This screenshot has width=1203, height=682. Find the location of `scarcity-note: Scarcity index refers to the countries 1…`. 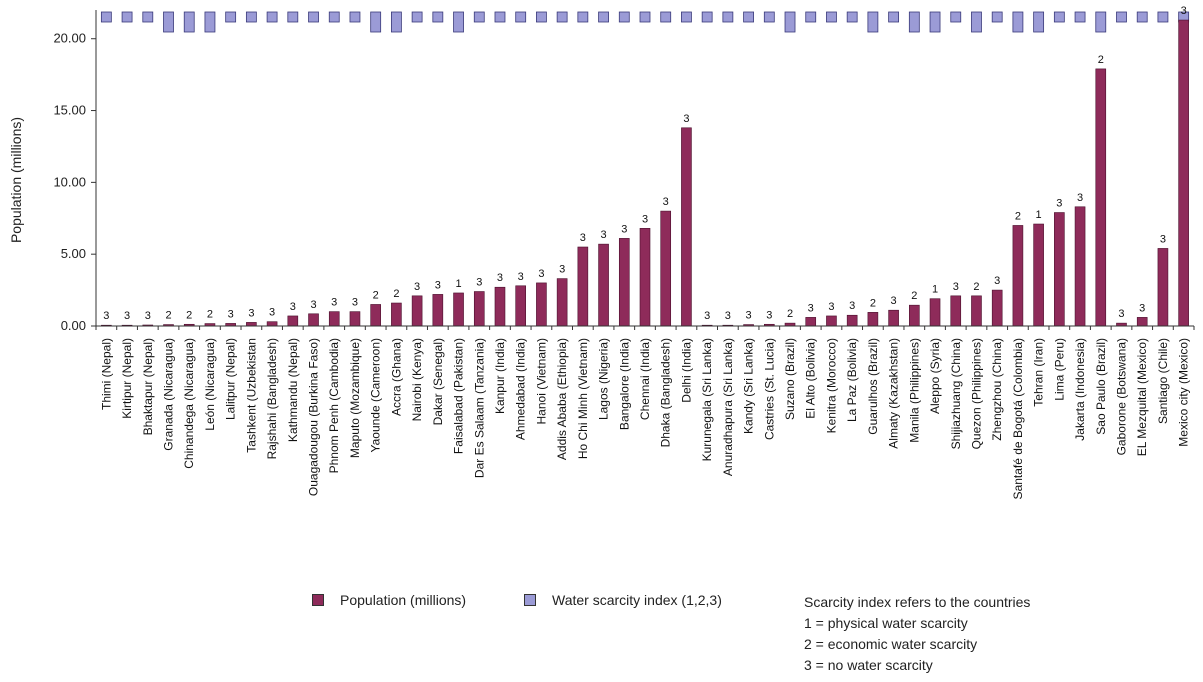

scarcity-note: Scarcity index refers to the countries 1… is located at coordinates (917, 634).